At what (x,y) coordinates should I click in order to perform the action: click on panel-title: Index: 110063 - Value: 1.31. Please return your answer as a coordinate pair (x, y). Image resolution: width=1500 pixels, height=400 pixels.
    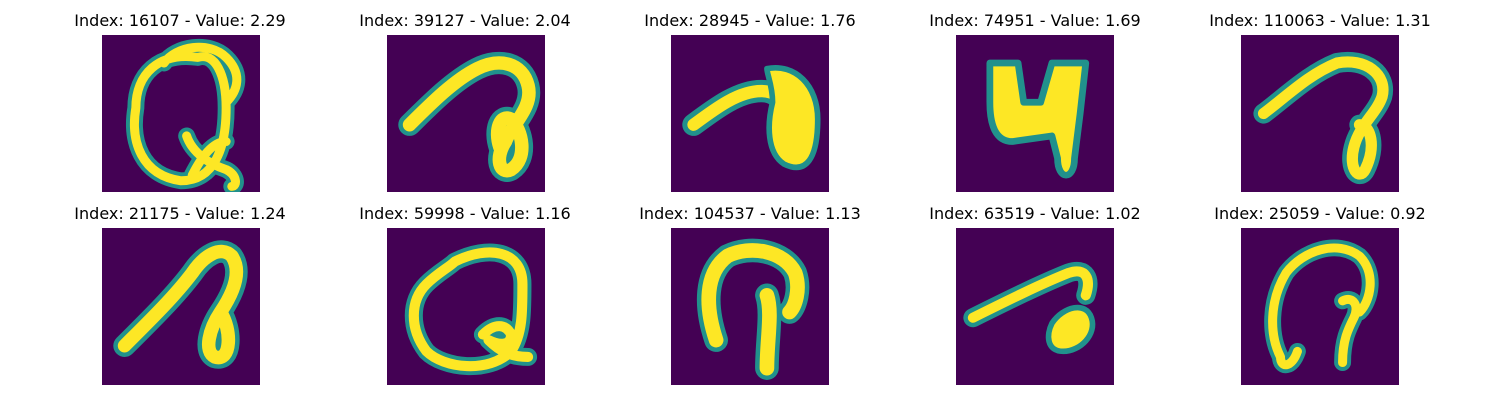
    Looking at the image, I should click on (1320, 20).